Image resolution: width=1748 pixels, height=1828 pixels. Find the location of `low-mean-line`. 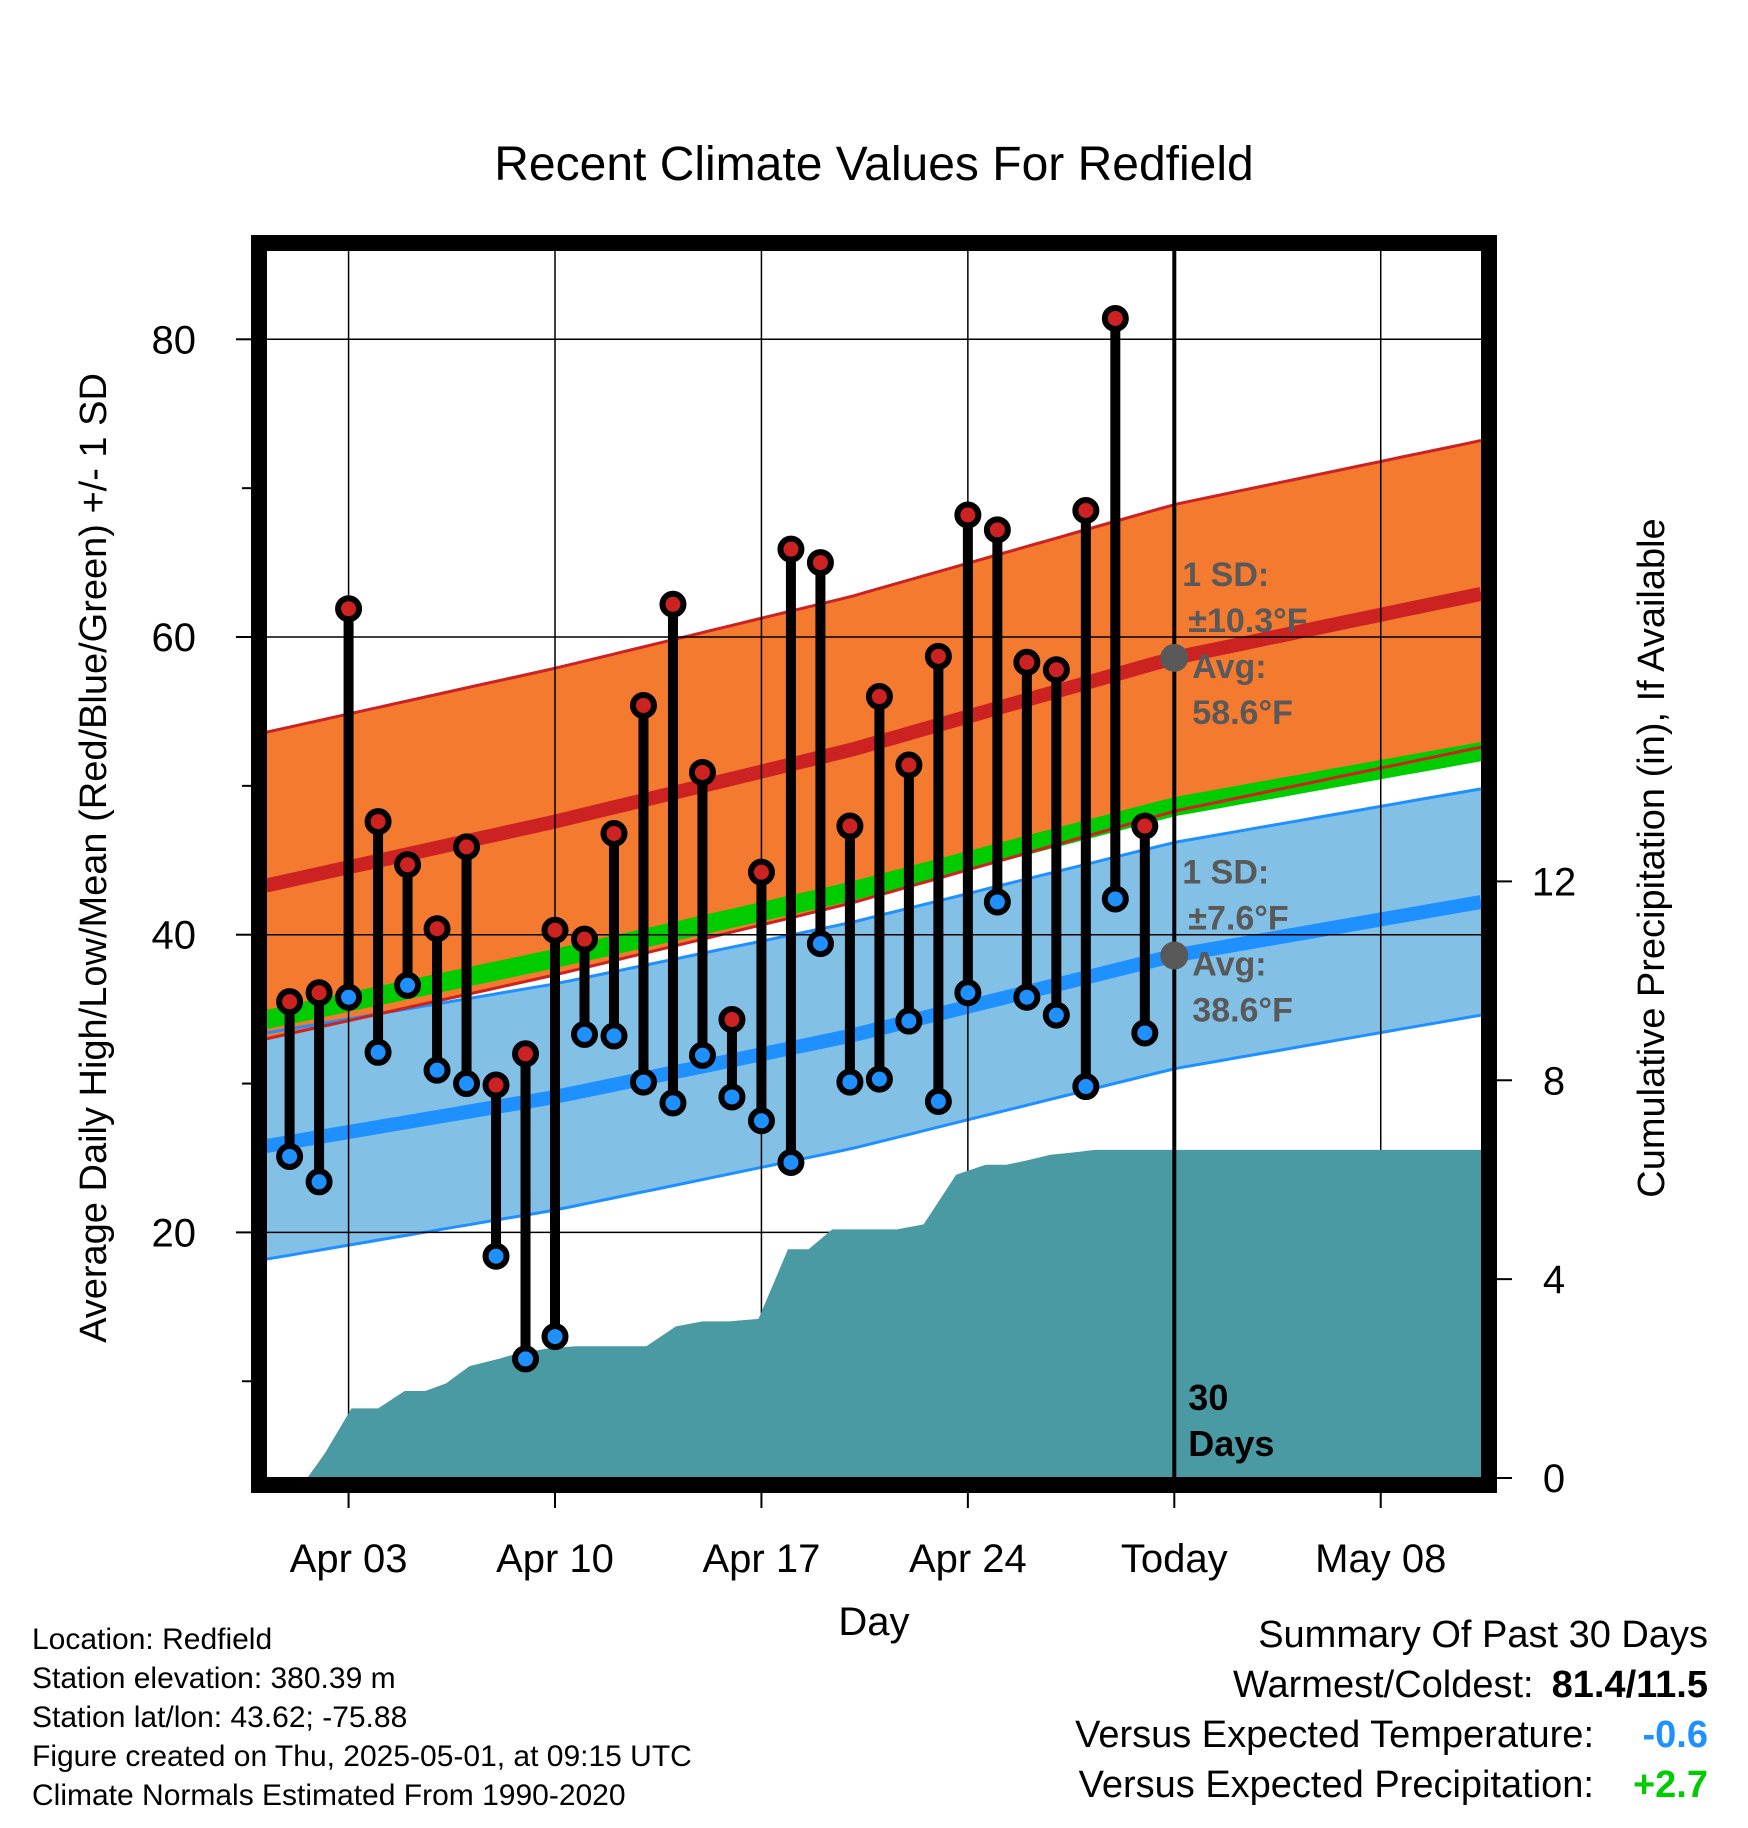

low-mean-line is located at coordinates (873, 1024).